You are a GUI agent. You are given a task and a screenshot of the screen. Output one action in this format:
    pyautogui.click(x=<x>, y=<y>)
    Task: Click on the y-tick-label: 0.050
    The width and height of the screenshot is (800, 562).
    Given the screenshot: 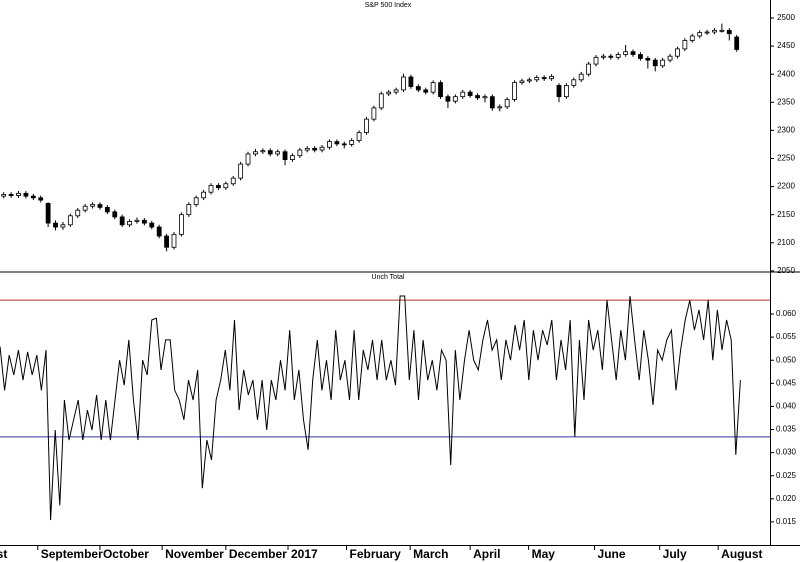 What is the action you would take?
    pyautogui.click(x=786, y=359)
    